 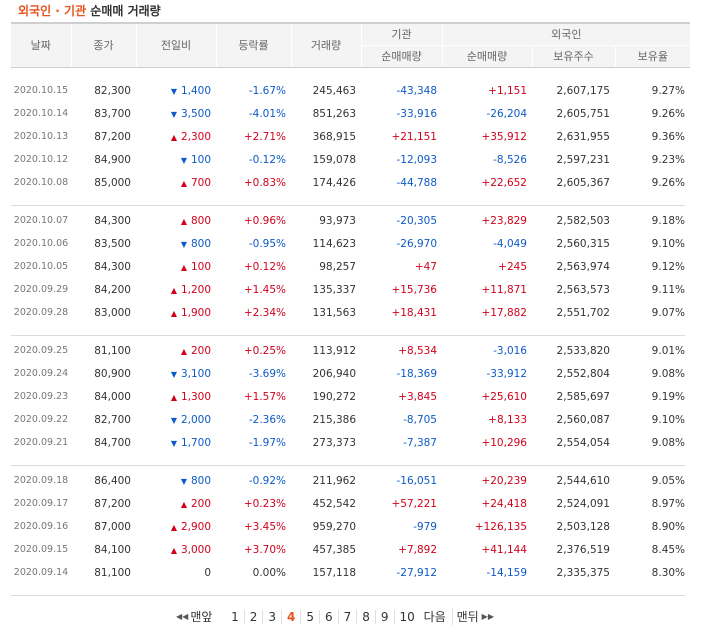 I want to click on cell-change: ▼ 800, so click(x=176, y=243).